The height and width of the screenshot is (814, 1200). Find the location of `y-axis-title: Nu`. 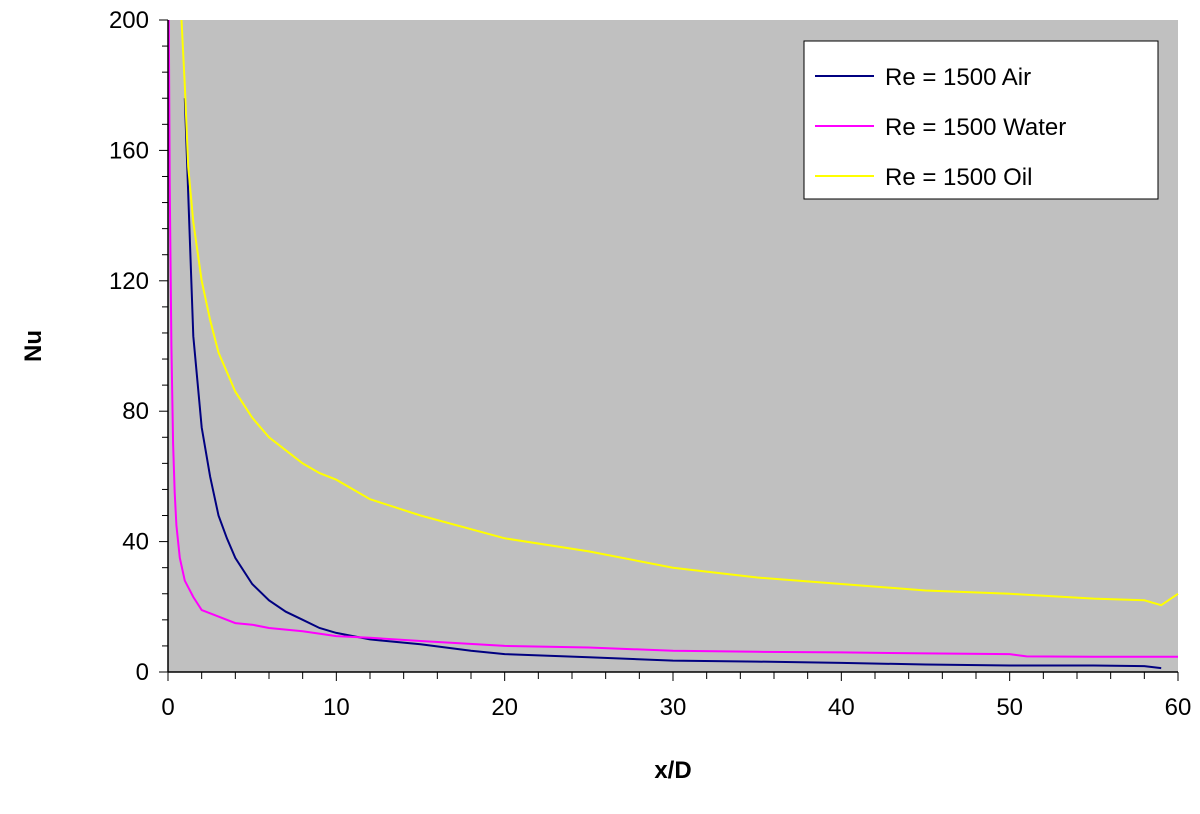

y-axis-title: Nu is located at coordinates (33, 346).